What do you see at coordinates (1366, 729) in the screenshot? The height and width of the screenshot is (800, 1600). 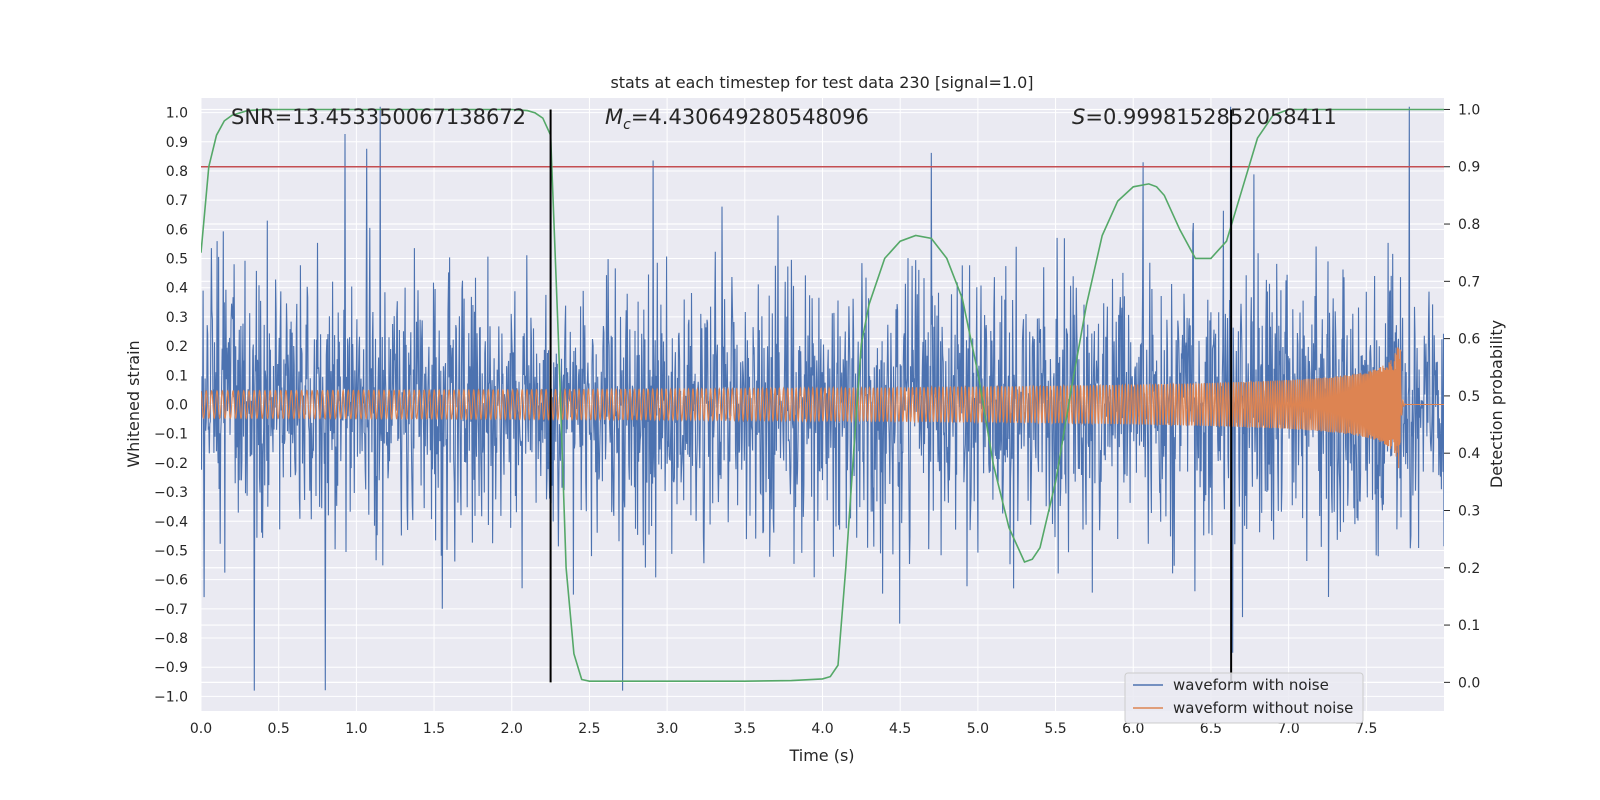 I see `x-tick-label: 7.5` at bounding box center [1366, 729].